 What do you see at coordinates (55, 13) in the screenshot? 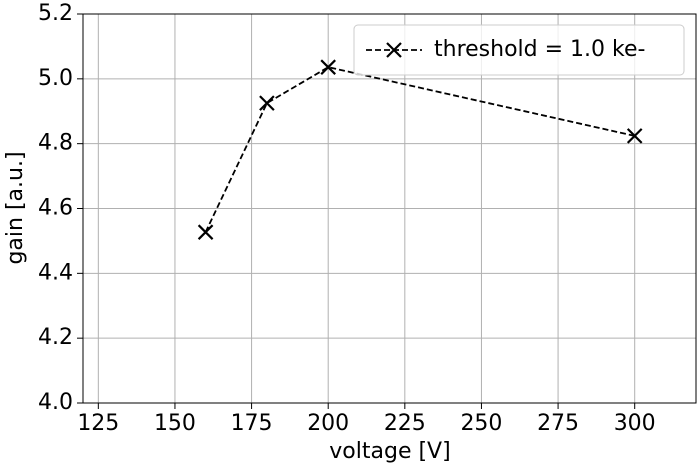
I see `y-tick-label: 5.2` at bounding box center [55, 13].